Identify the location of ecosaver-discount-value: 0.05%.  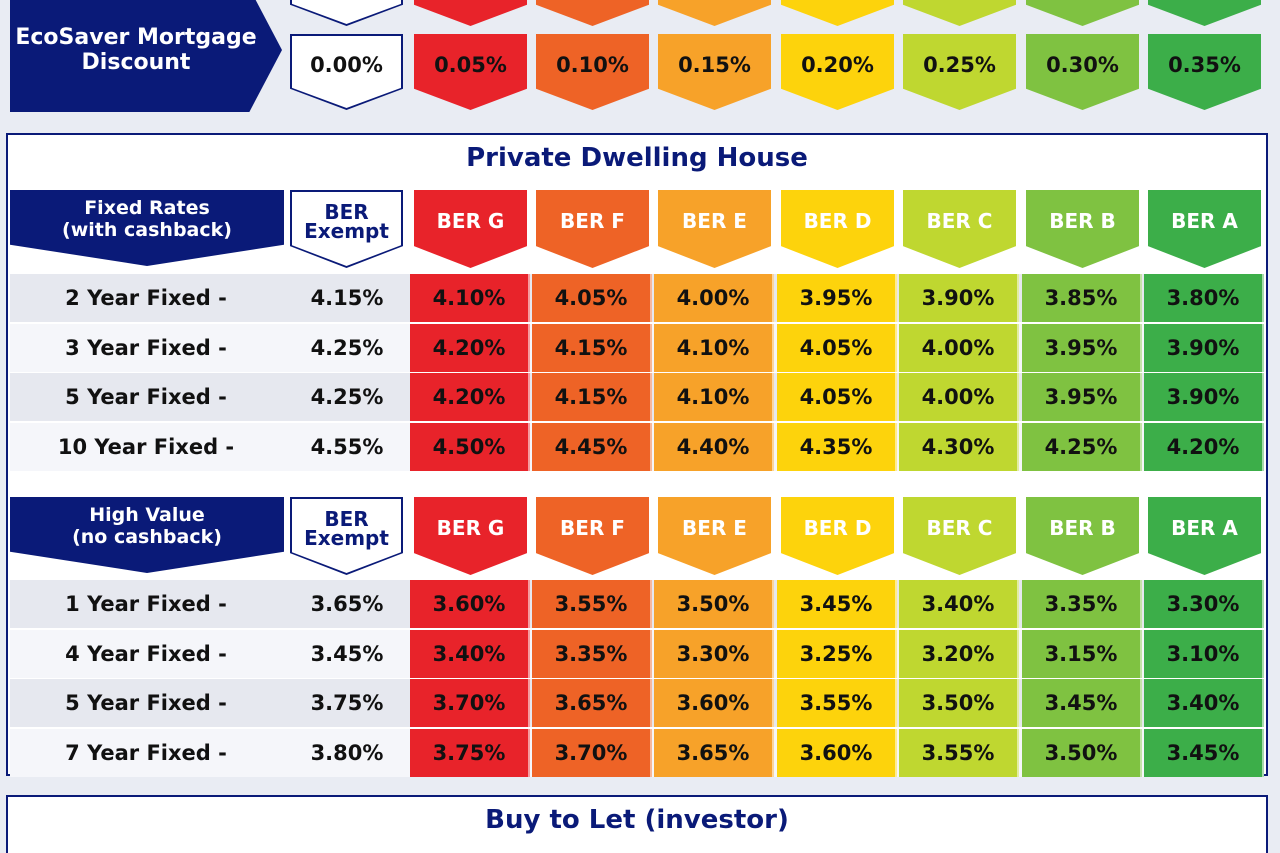
(470, 65).